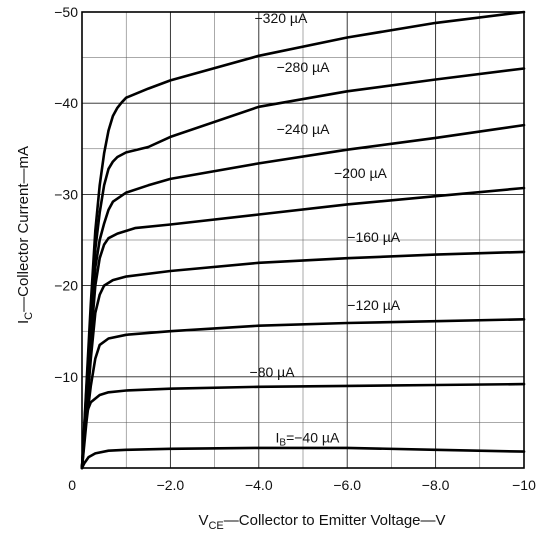  I want to click on x-axis-title: VCE—Collector to Emitter Voltage—V, so click(321, 522).